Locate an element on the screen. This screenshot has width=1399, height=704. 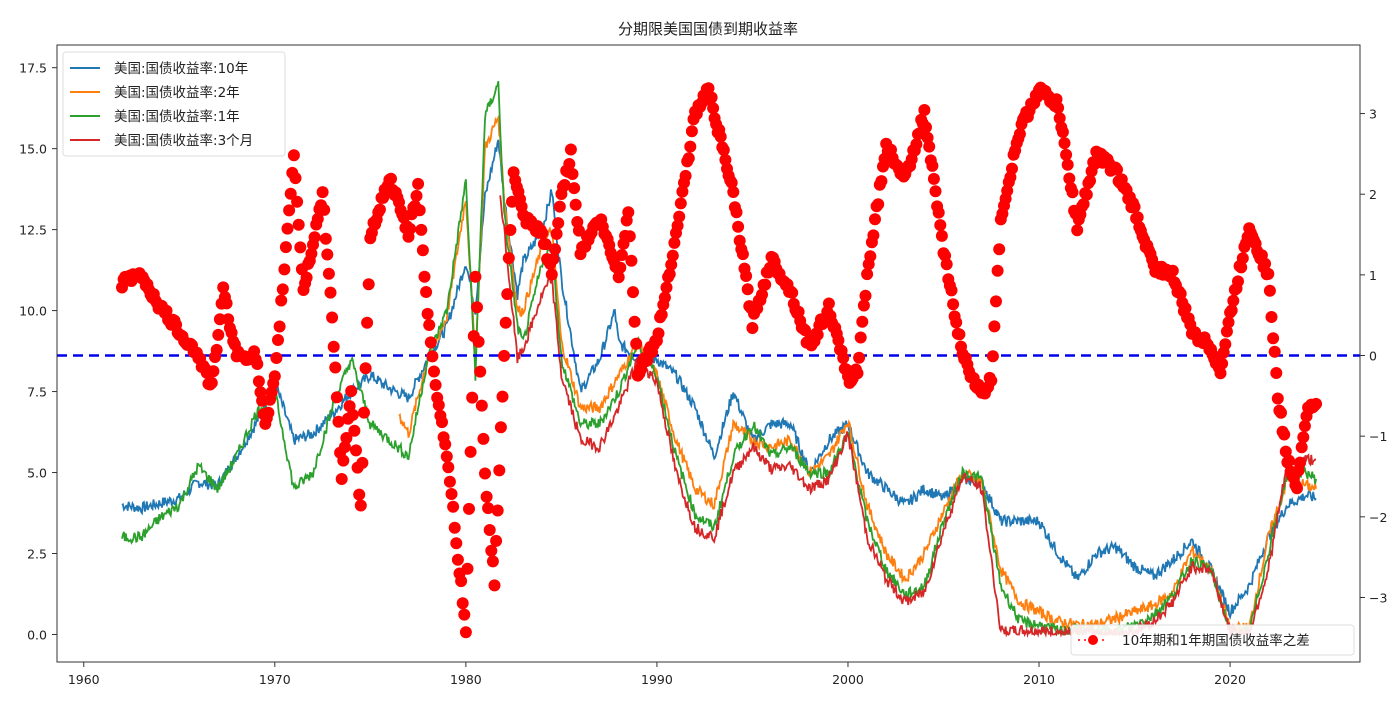
y-tick-label: 17.5 is located at coordinates (33, 68).